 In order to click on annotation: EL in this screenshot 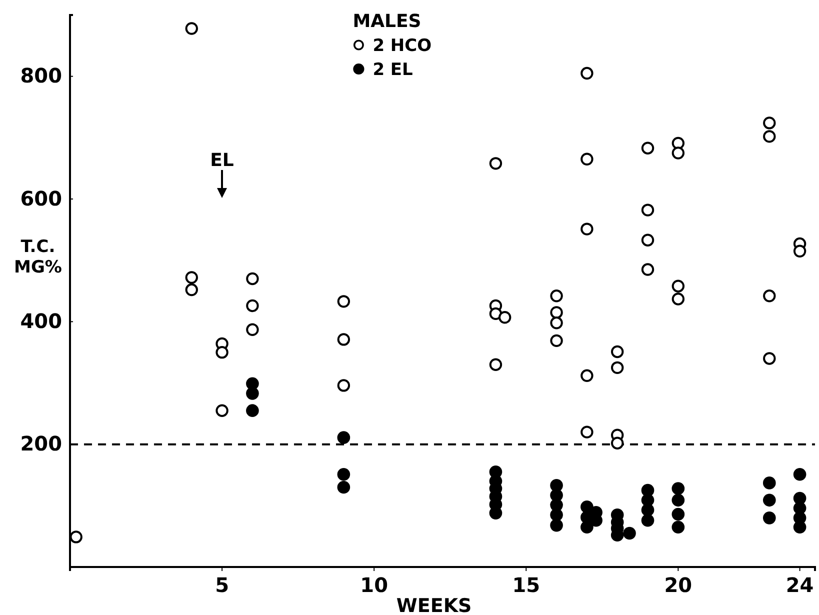, I will do `click(222, 160)`.